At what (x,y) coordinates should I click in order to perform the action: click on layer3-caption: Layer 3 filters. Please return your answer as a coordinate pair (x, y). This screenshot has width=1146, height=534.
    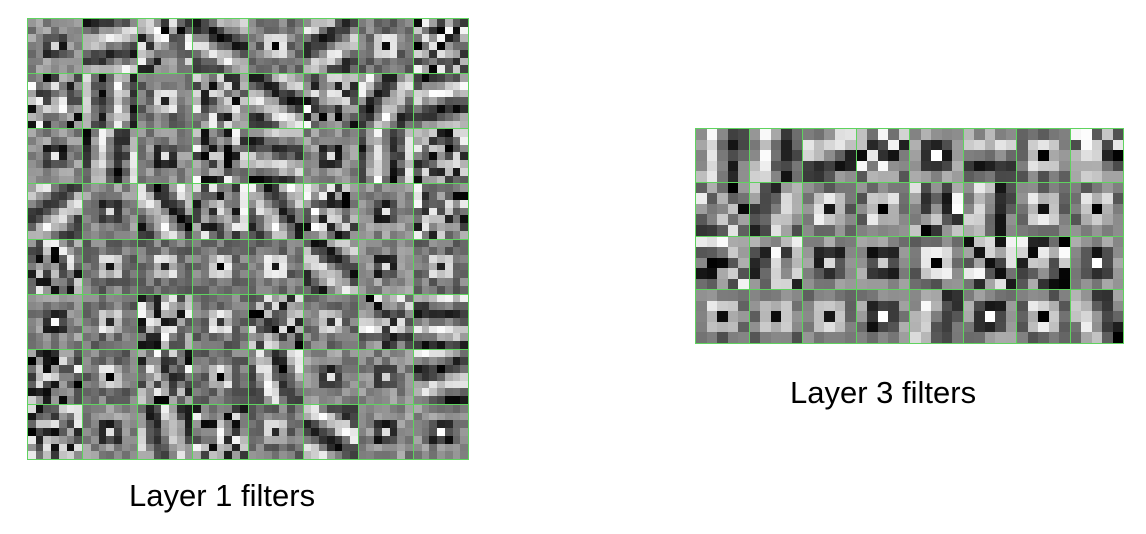
    Looking at the image, I should click on (883, 392).